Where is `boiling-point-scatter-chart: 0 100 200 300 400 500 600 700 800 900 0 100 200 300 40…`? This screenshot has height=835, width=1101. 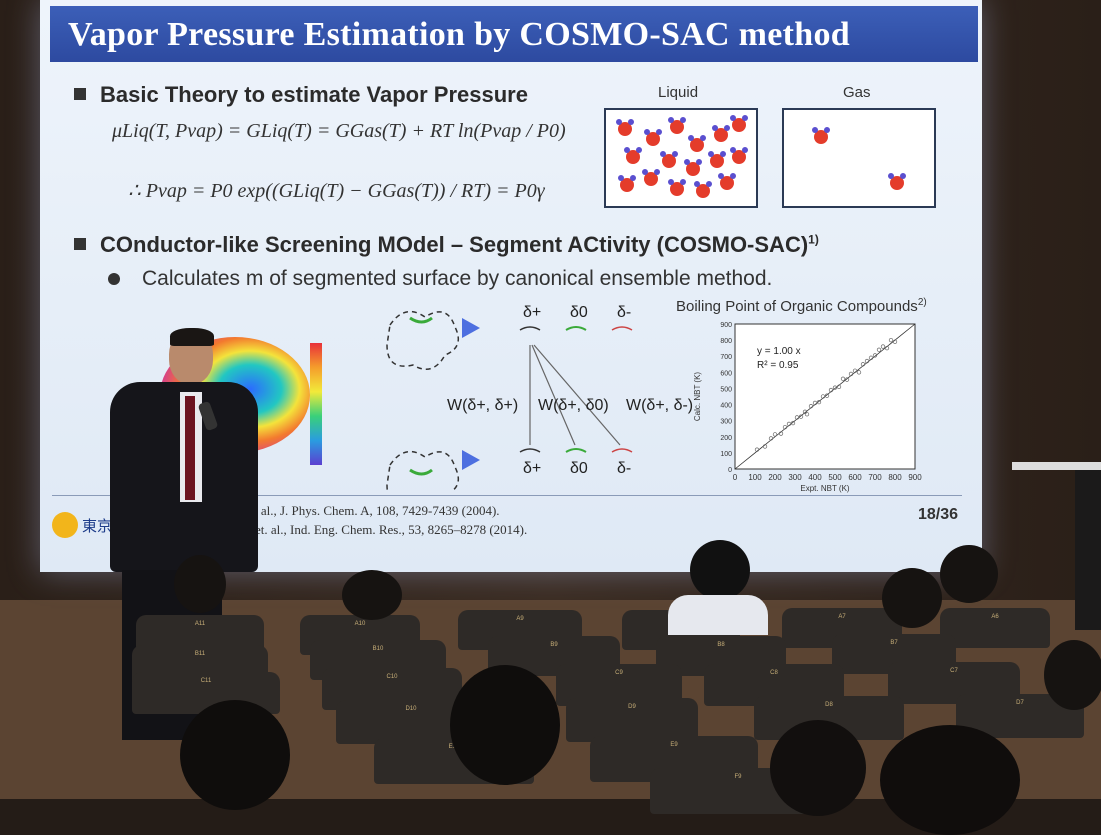
boiling-point-scatter-chart: 0 100 200 300 400 500 600 700 800 900 0 100 200 300 40… is located at coordinates (807, 407).